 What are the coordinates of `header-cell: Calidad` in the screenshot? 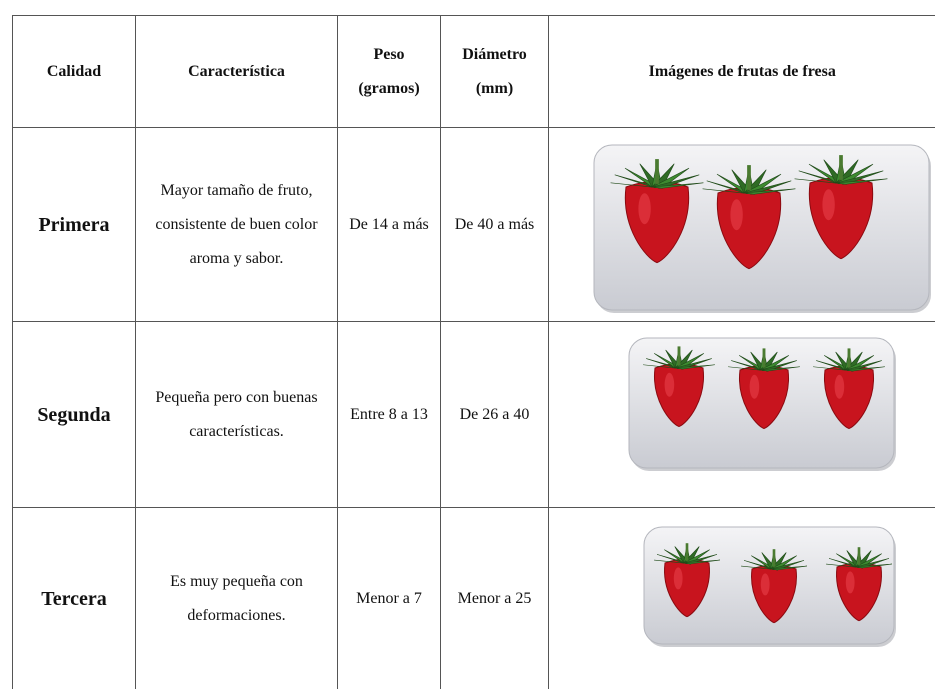 It's located at (74, 72).